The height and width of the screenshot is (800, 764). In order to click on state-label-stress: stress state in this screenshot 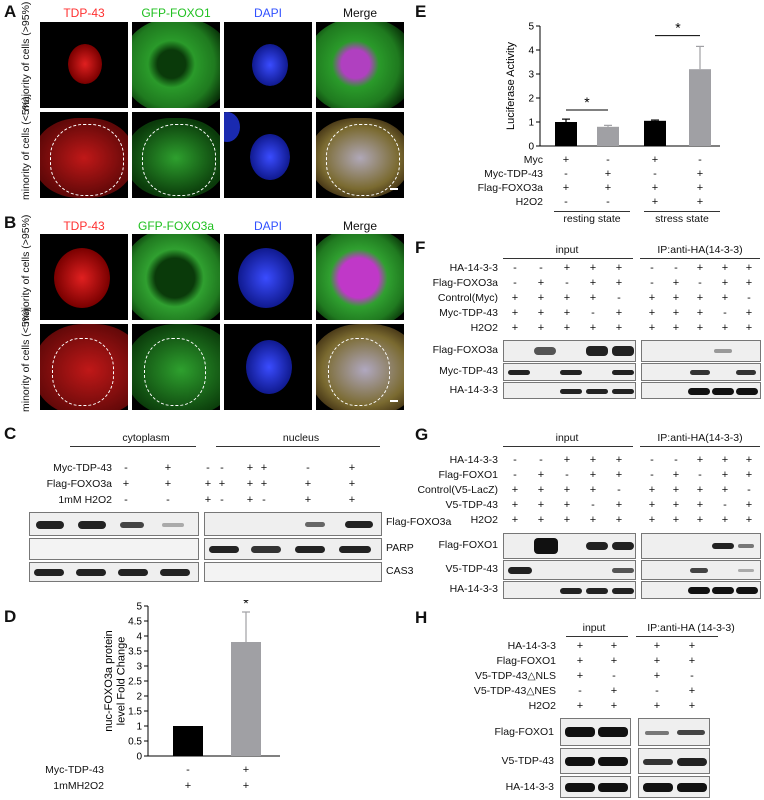, I will do `click(682, 219)`.